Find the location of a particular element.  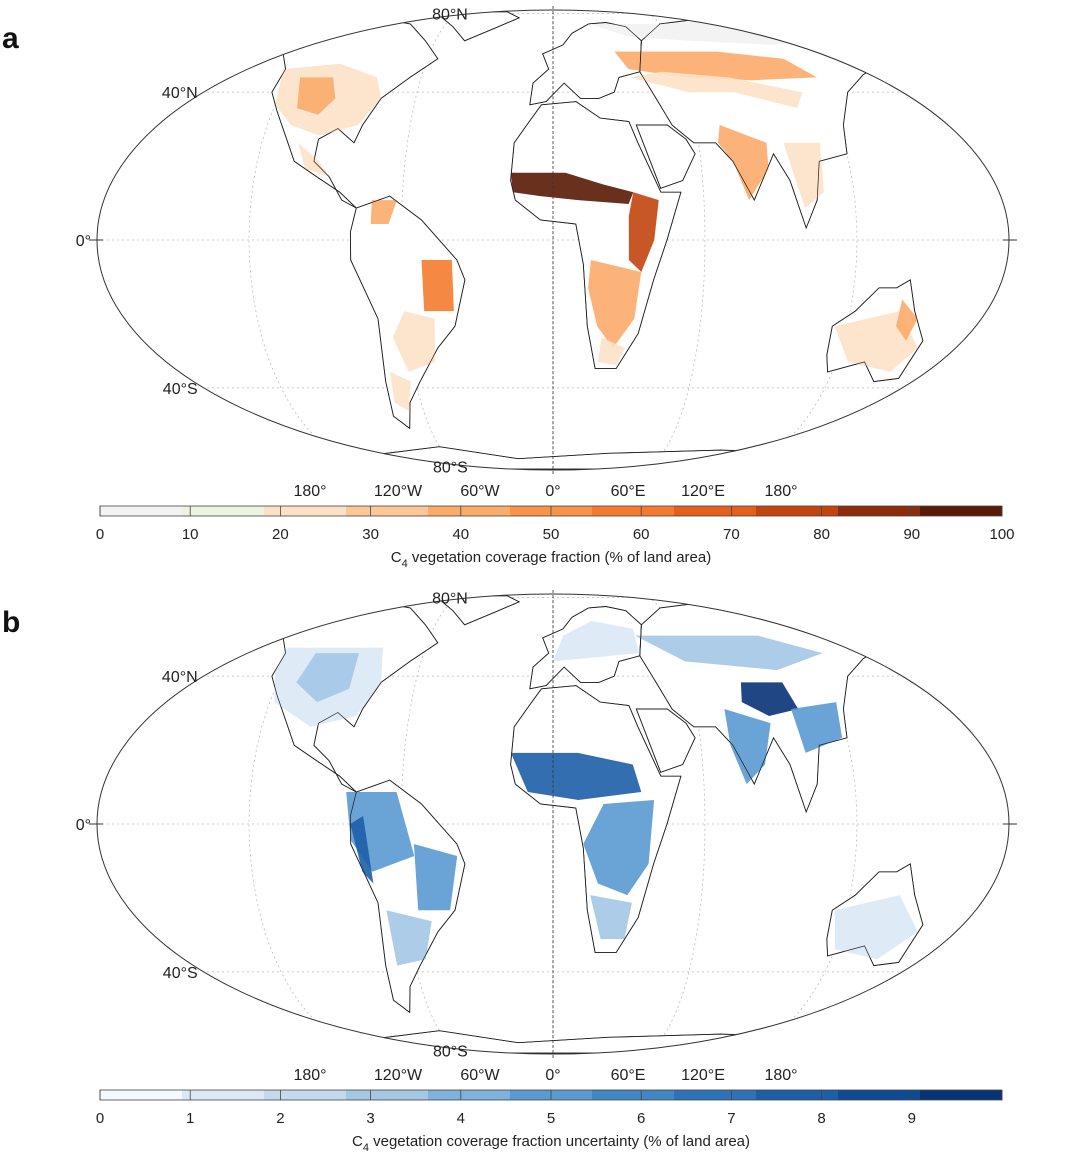

region-central-africa is located at coordinates (619, 848).